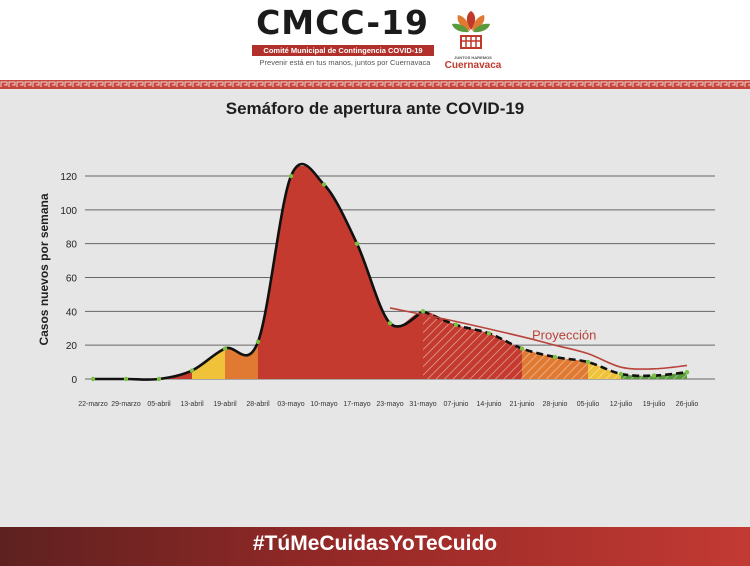  I want to click on cases-line-projected, so click(555, 344).